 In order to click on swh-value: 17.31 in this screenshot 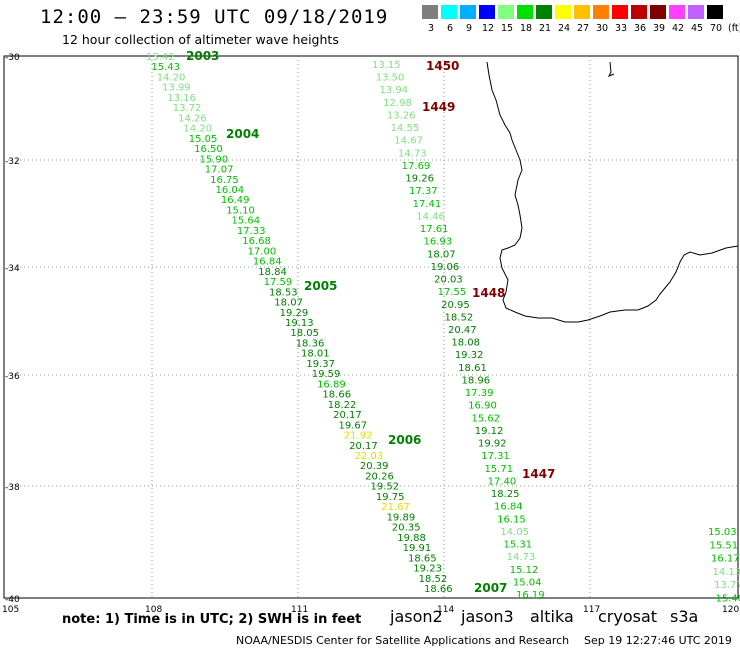, I will do `click(495, 456)`.